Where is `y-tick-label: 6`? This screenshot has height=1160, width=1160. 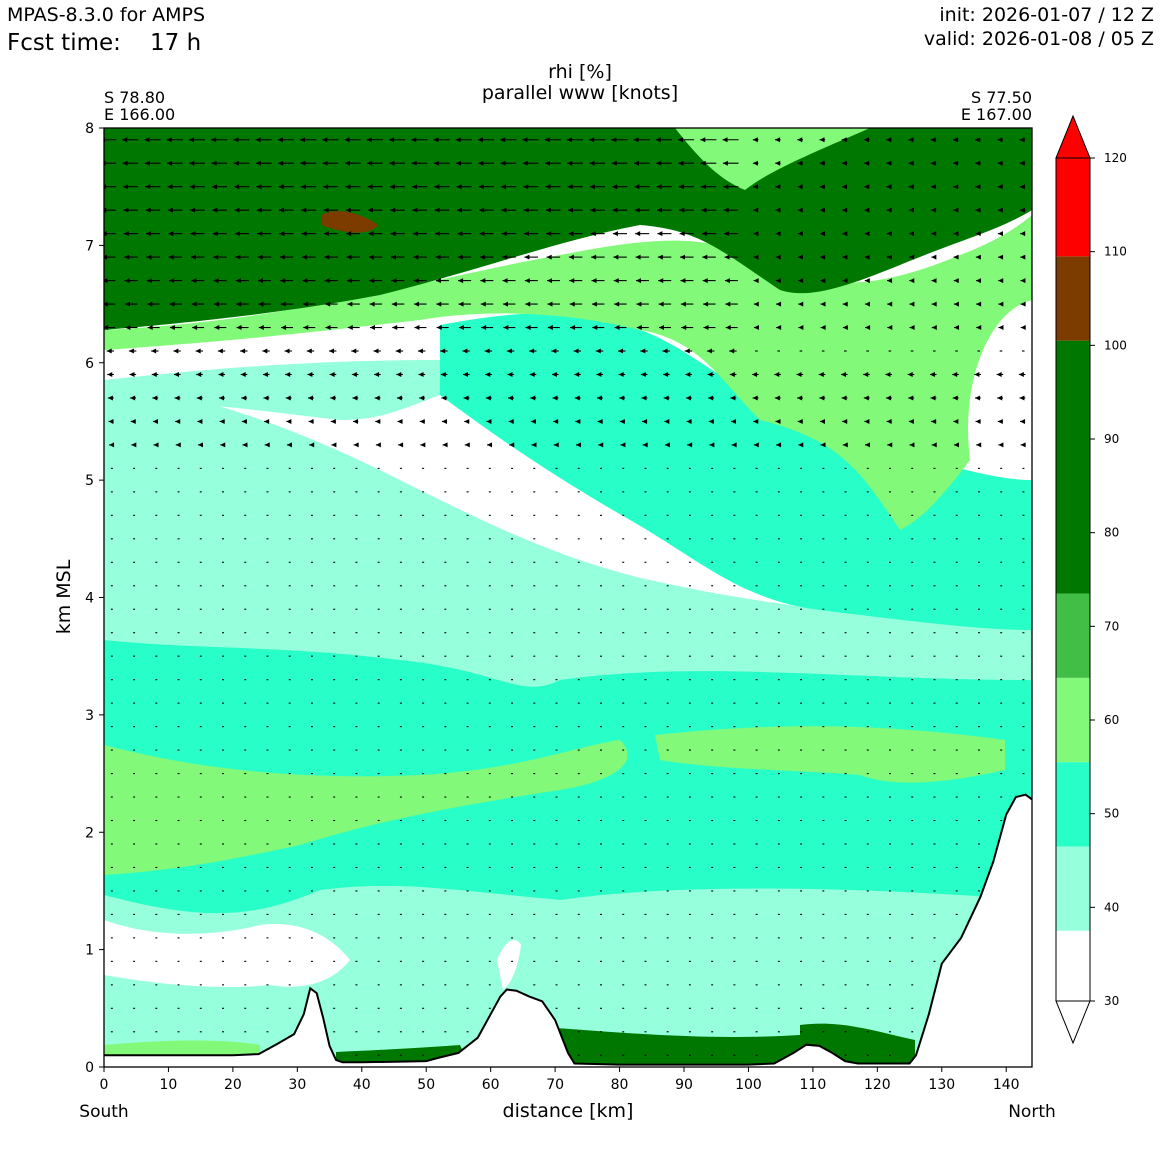 y-tick-label: 6 is located at coordinates (89, 364).